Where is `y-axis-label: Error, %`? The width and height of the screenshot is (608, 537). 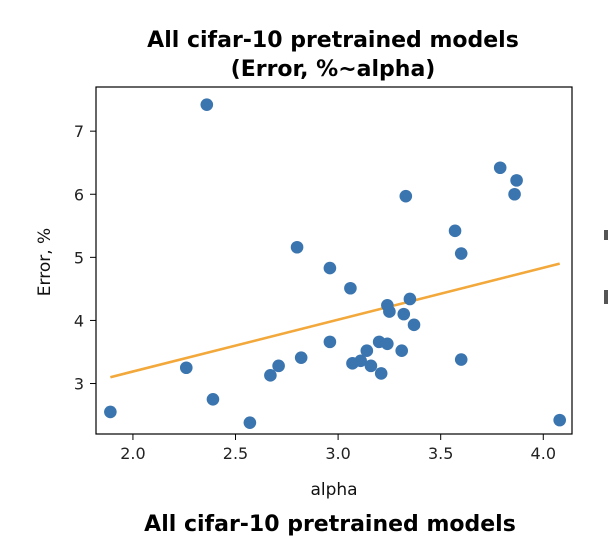
y-axis-label: Error, % is located at coordinates (45, 262).